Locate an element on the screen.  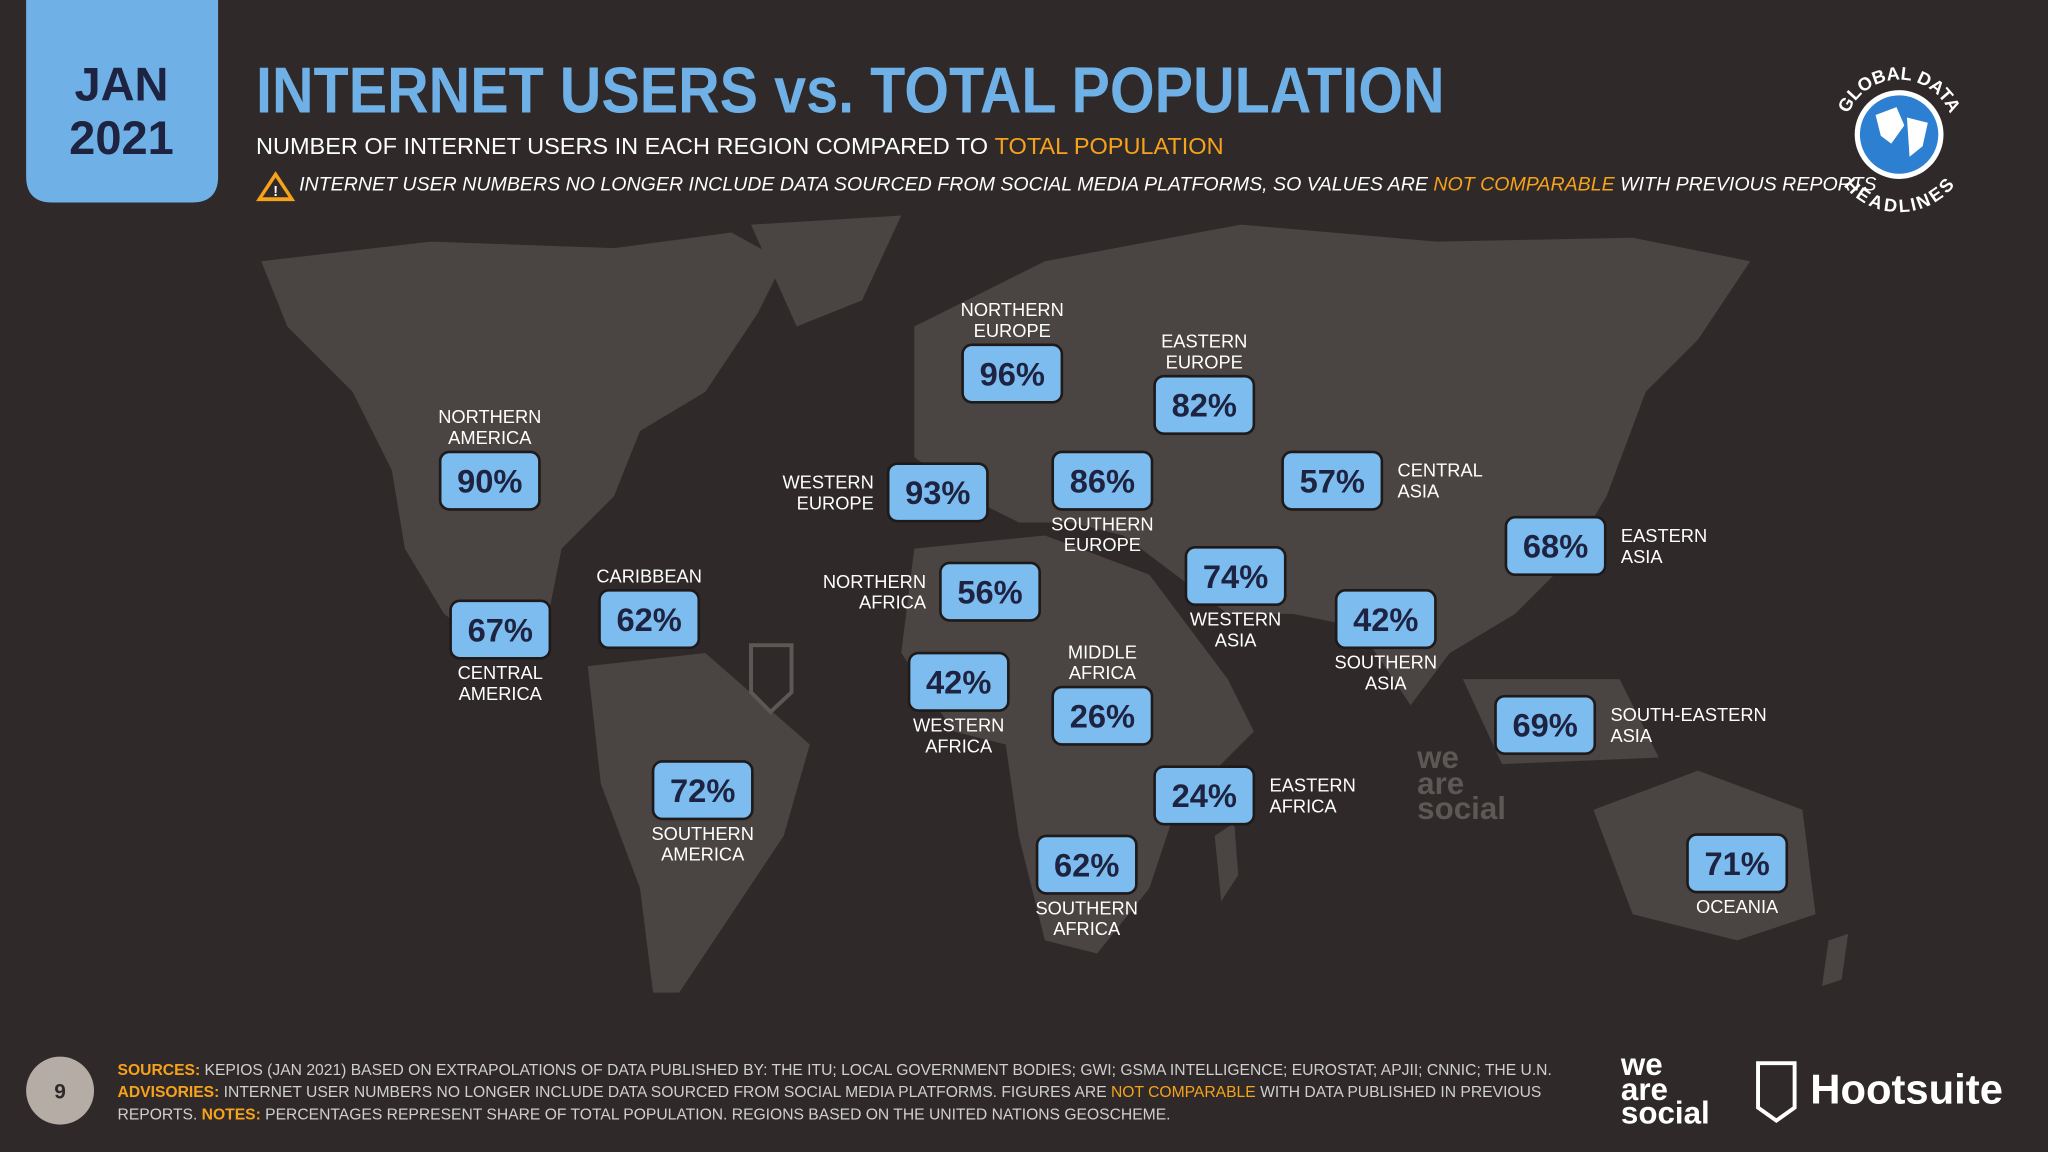
value-label: 72% is located at coordinates (702, 790).